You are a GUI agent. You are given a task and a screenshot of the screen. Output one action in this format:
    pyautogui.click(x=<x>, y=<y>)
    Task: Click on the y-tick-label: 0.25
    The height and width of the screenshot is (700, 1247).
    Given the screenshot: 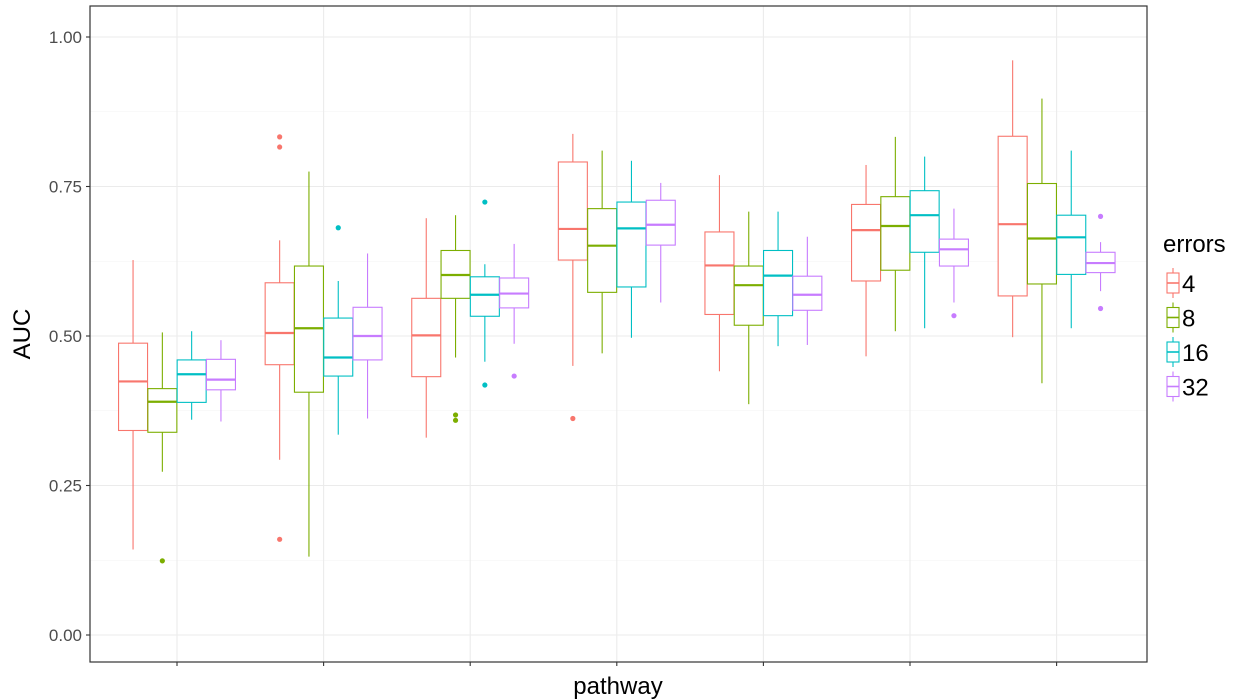 What is the action you would take?
    pyautogui.click(x=65, y=486)
    